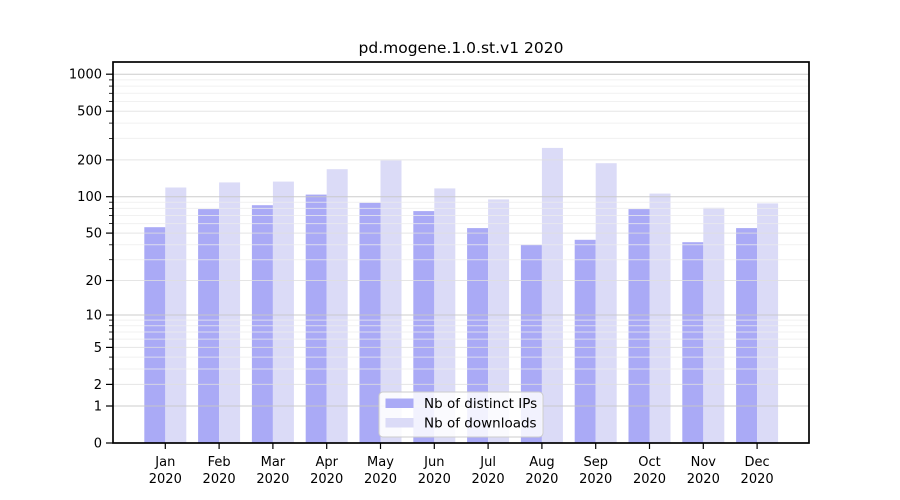 The image size is (900, 500). What do you see at coordinates (370, 322) in the screenshot?
I see `bar-distinct-ips-may` at bounding box center [370, 322].